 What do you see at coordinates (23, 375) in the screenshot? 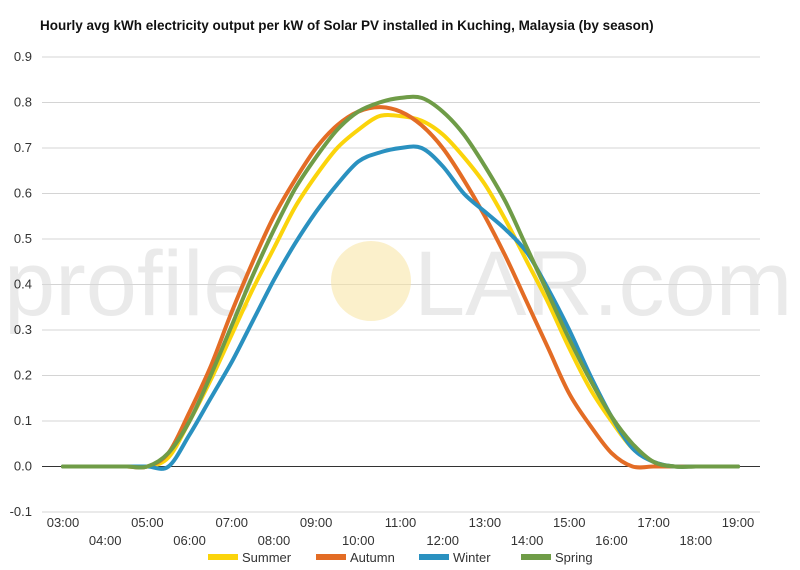
I see `y-tick-label: 0.2` at bounding box center [23, 375].